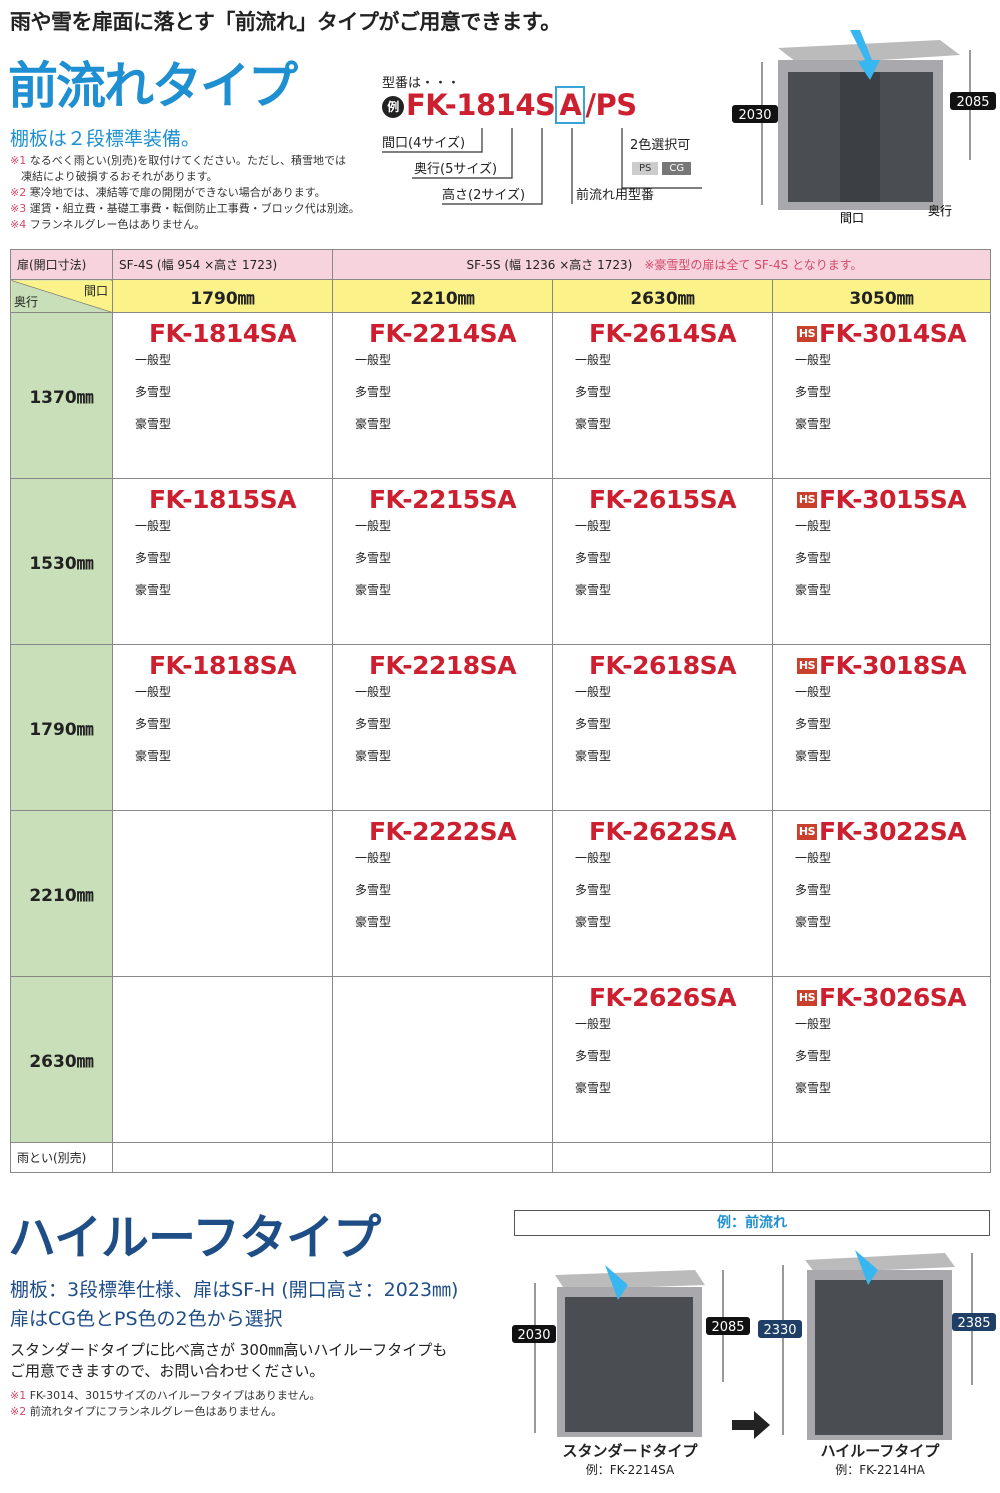  I want to click on code-a: A, so click(570, 105).